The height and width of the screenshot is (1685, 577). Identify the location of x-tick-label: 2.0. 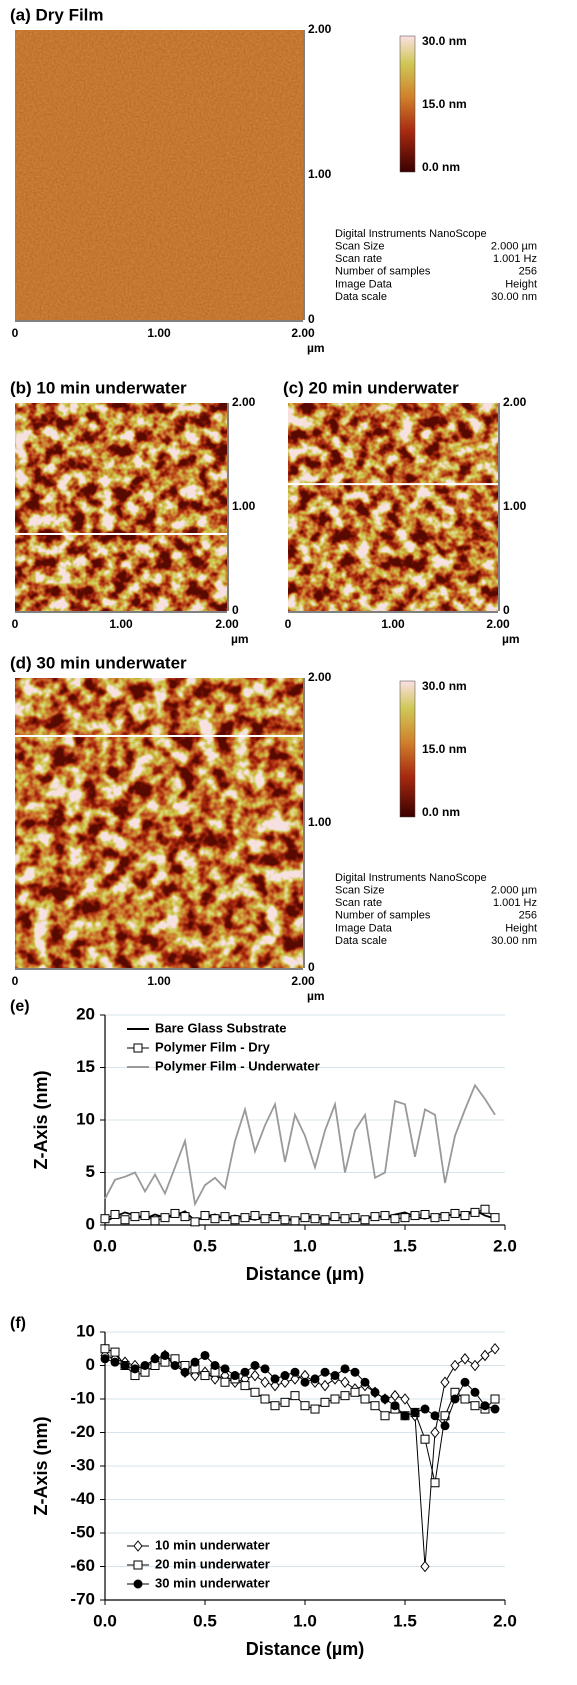
(505, 1245).